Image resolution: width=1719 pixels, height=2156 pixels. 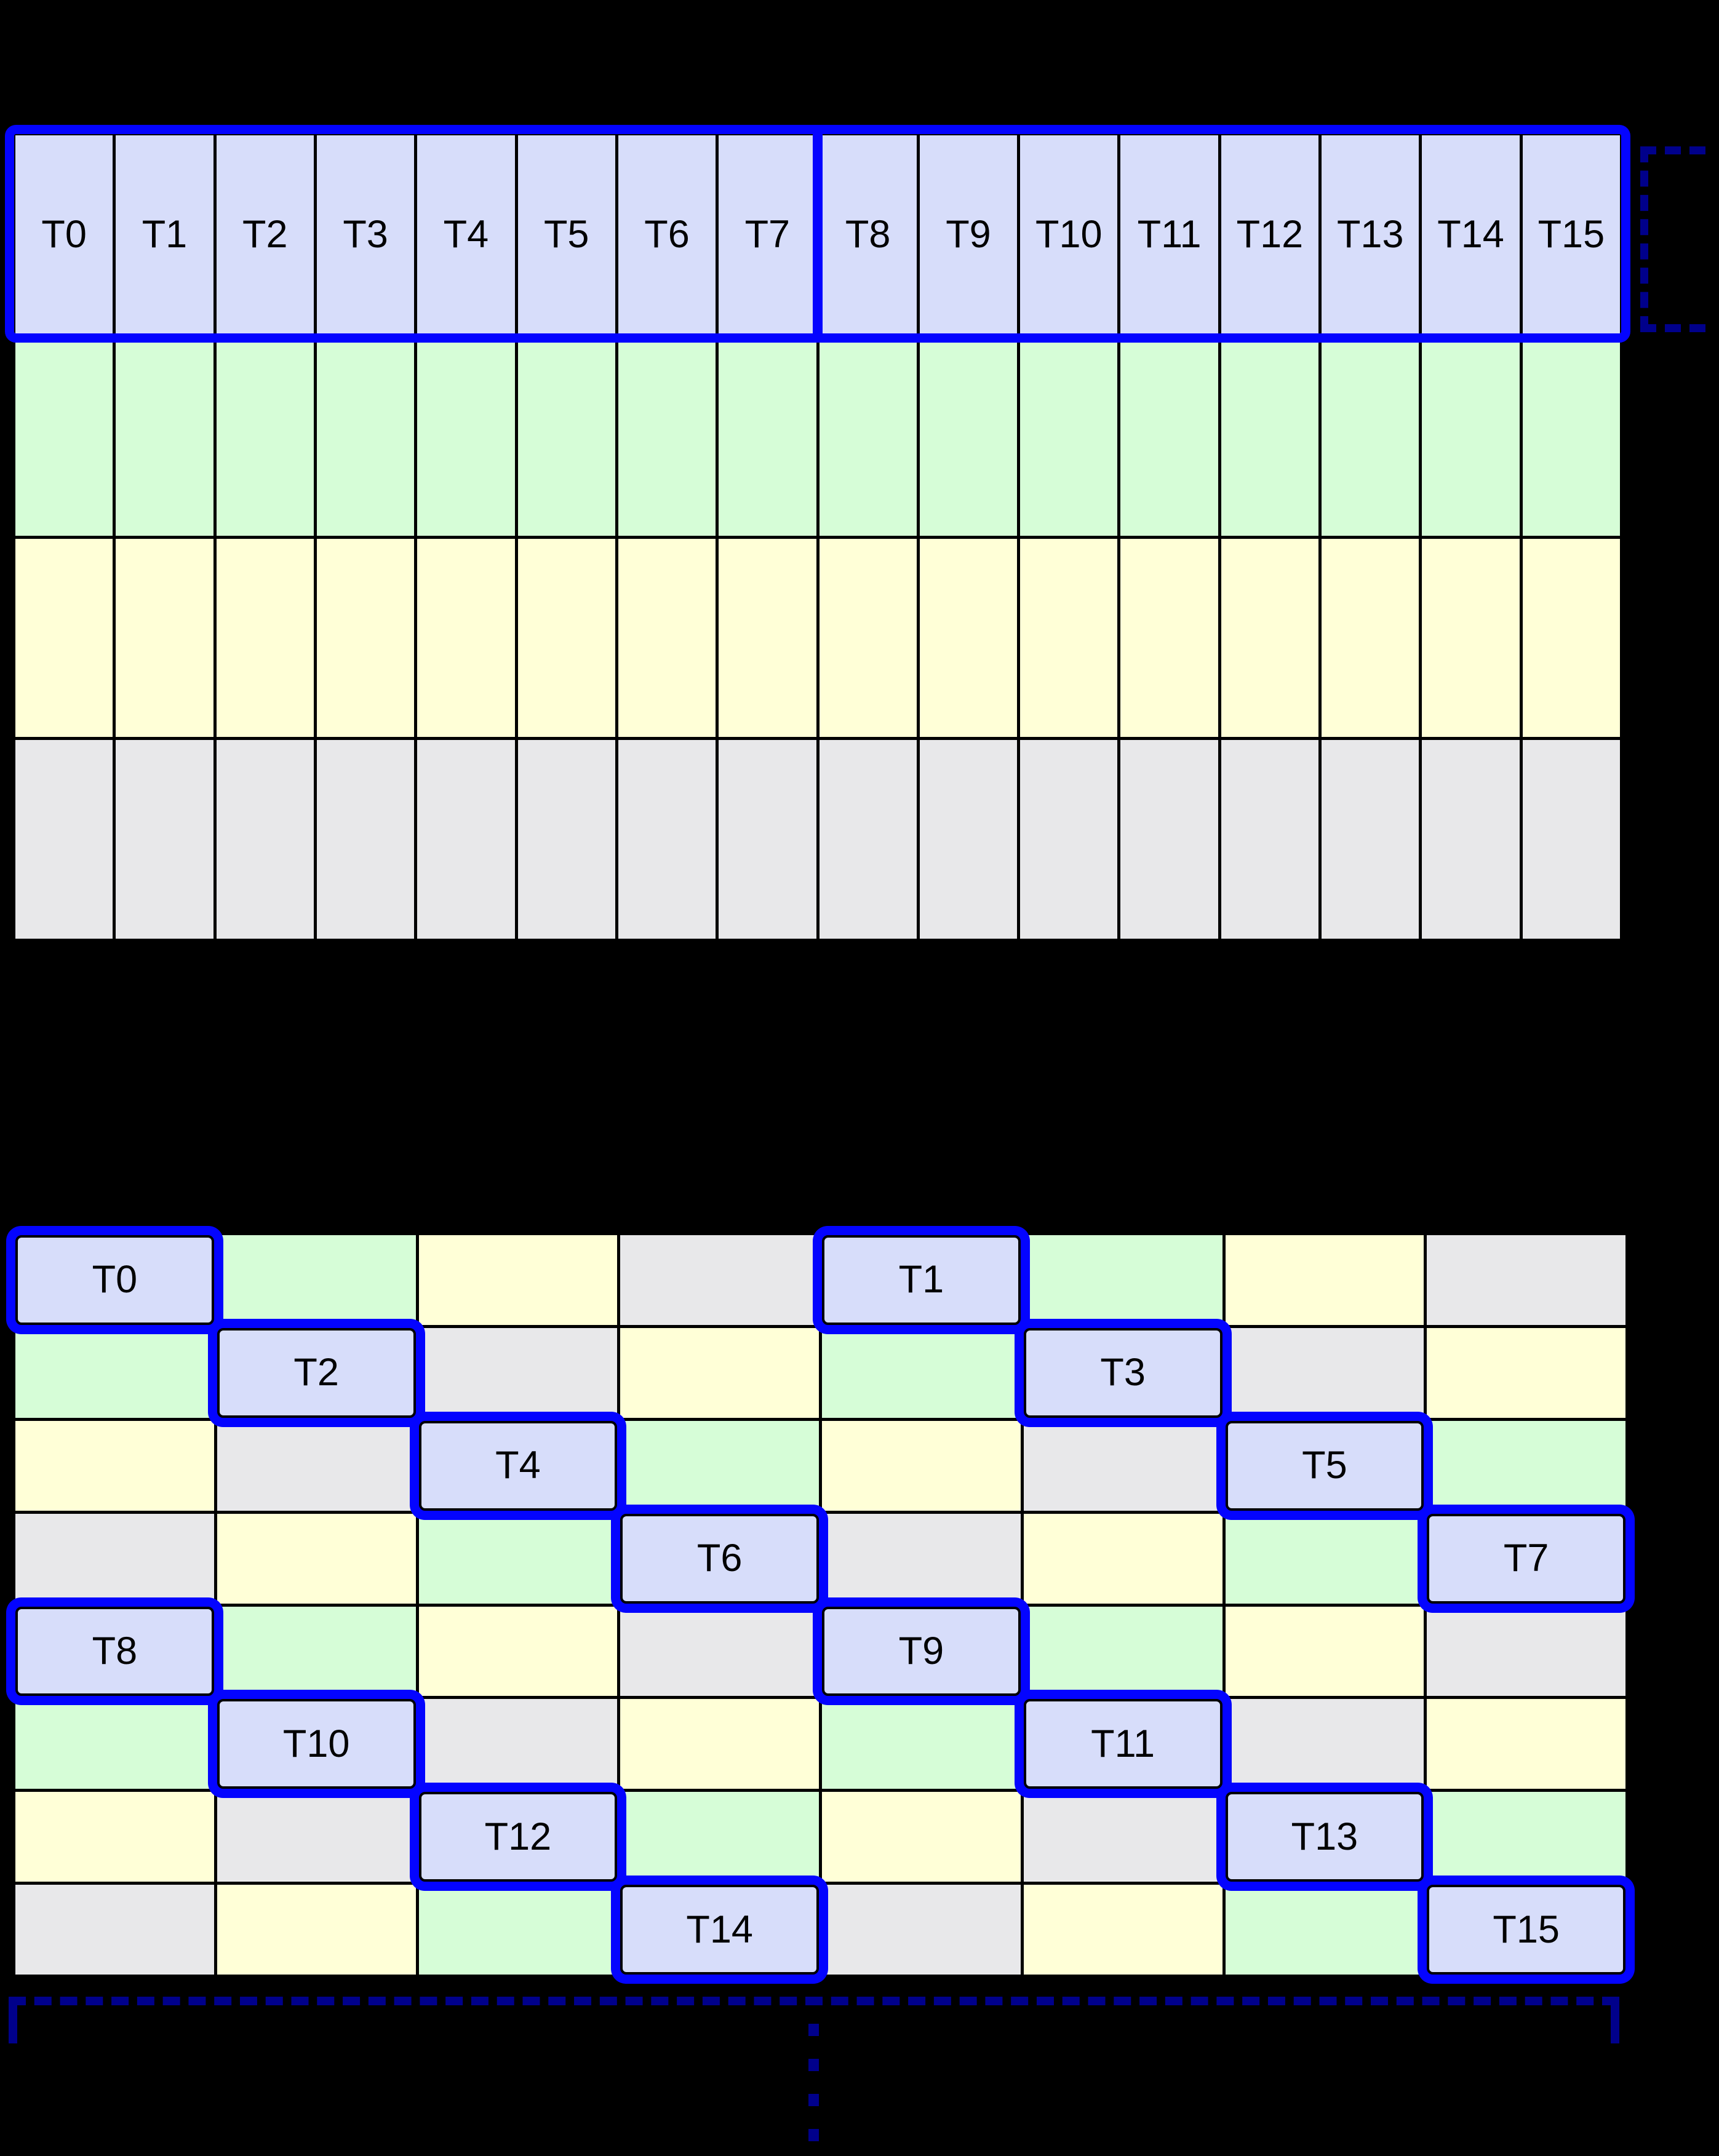 I want to click on bottom-thread-cell-T15: T15, so click(x=1526, y=1930).